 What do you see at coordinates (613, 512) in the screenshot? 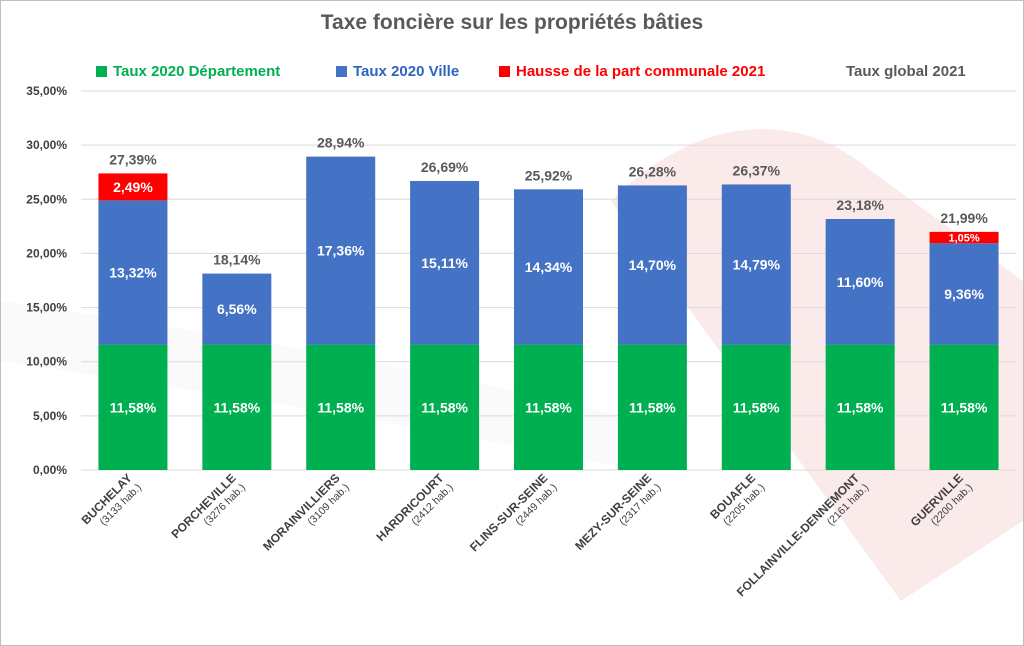
I see `x-tick-label-name: MEZY-SUR-SEINE` at bounding box center [613, 512].